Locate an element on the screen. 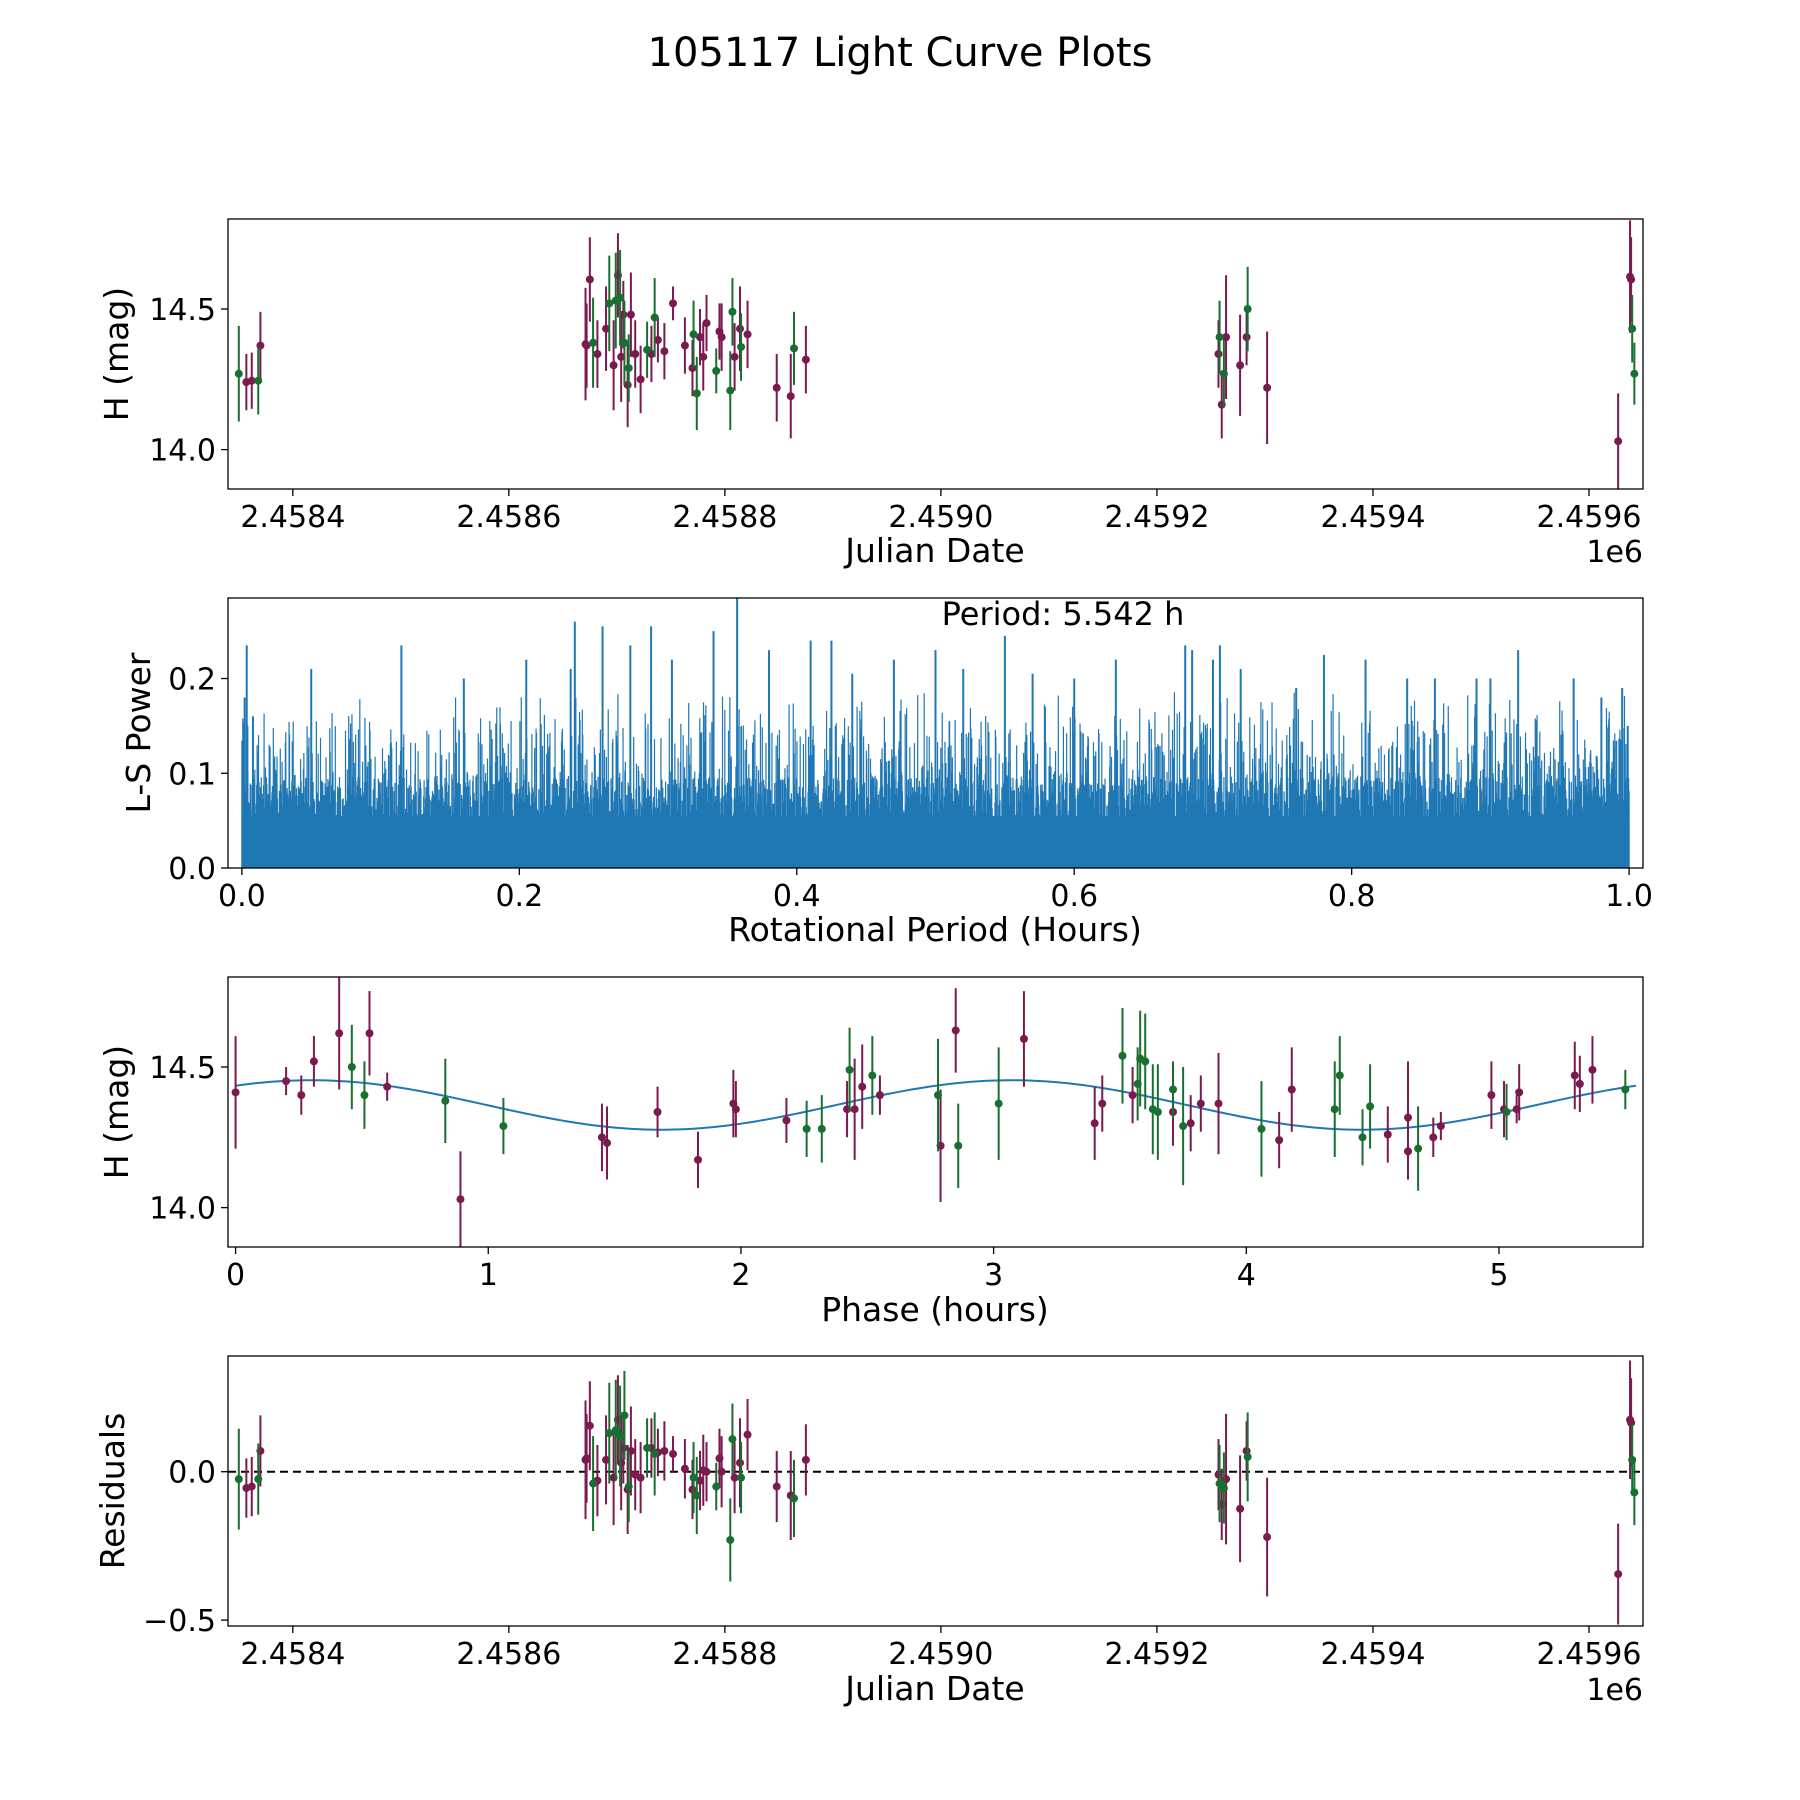 The height and width of the screenshot is (1800, 1800). residuals-plot-area is located at coordinates (935, 1492).